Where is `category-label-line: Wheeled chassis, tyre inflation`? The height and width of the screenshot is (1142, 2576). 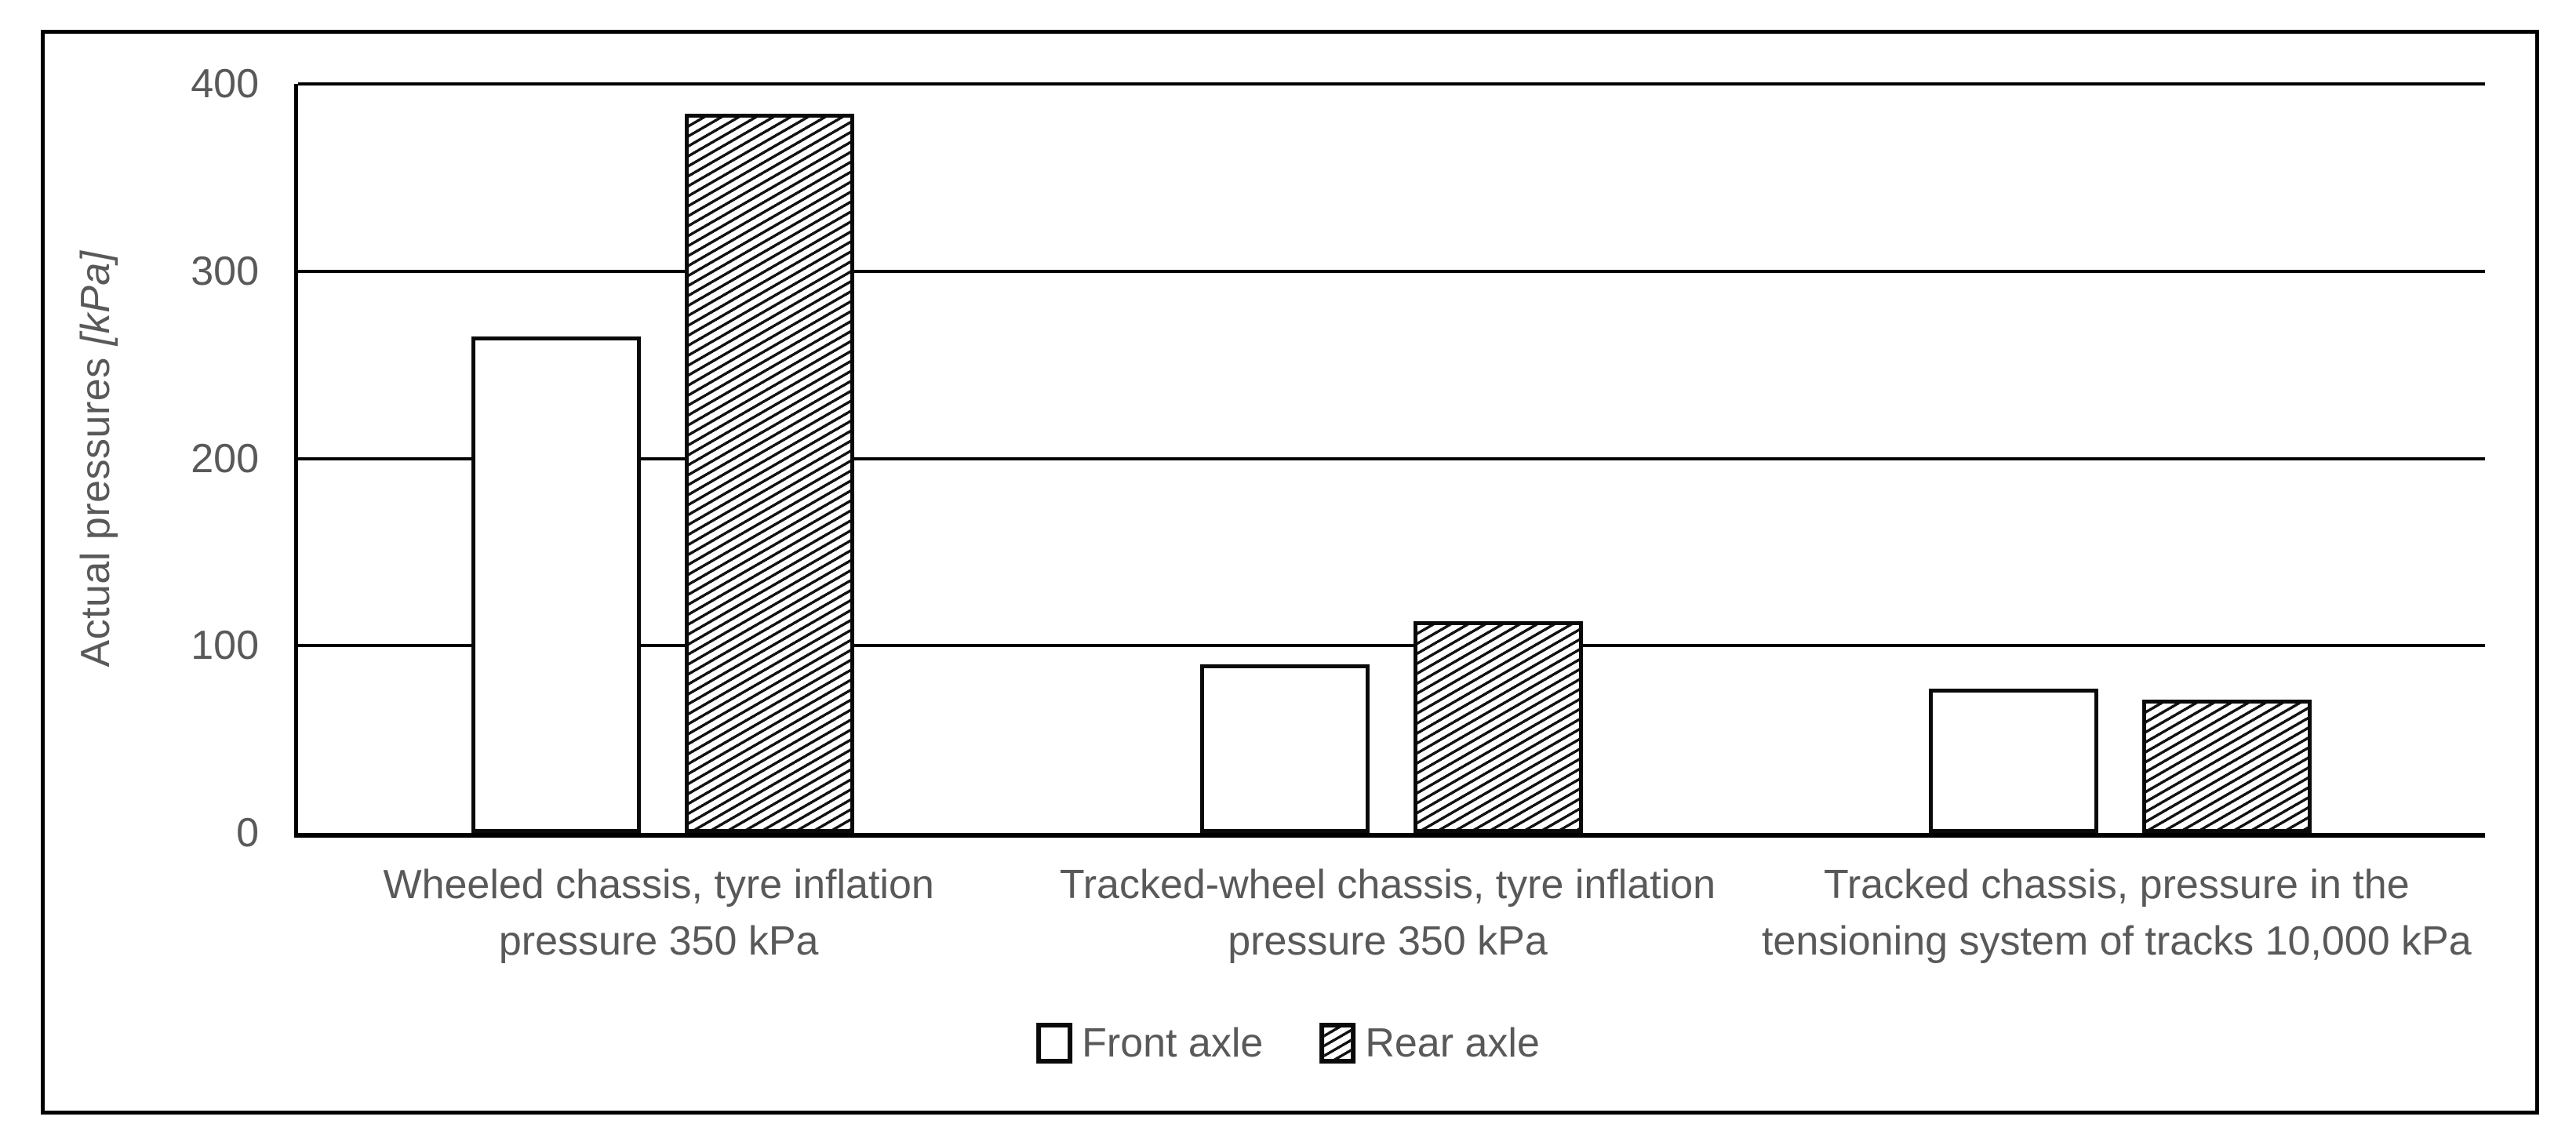 category-label-line: Wheeled chassis, tyre inflation is located at coordinates (658, 884).